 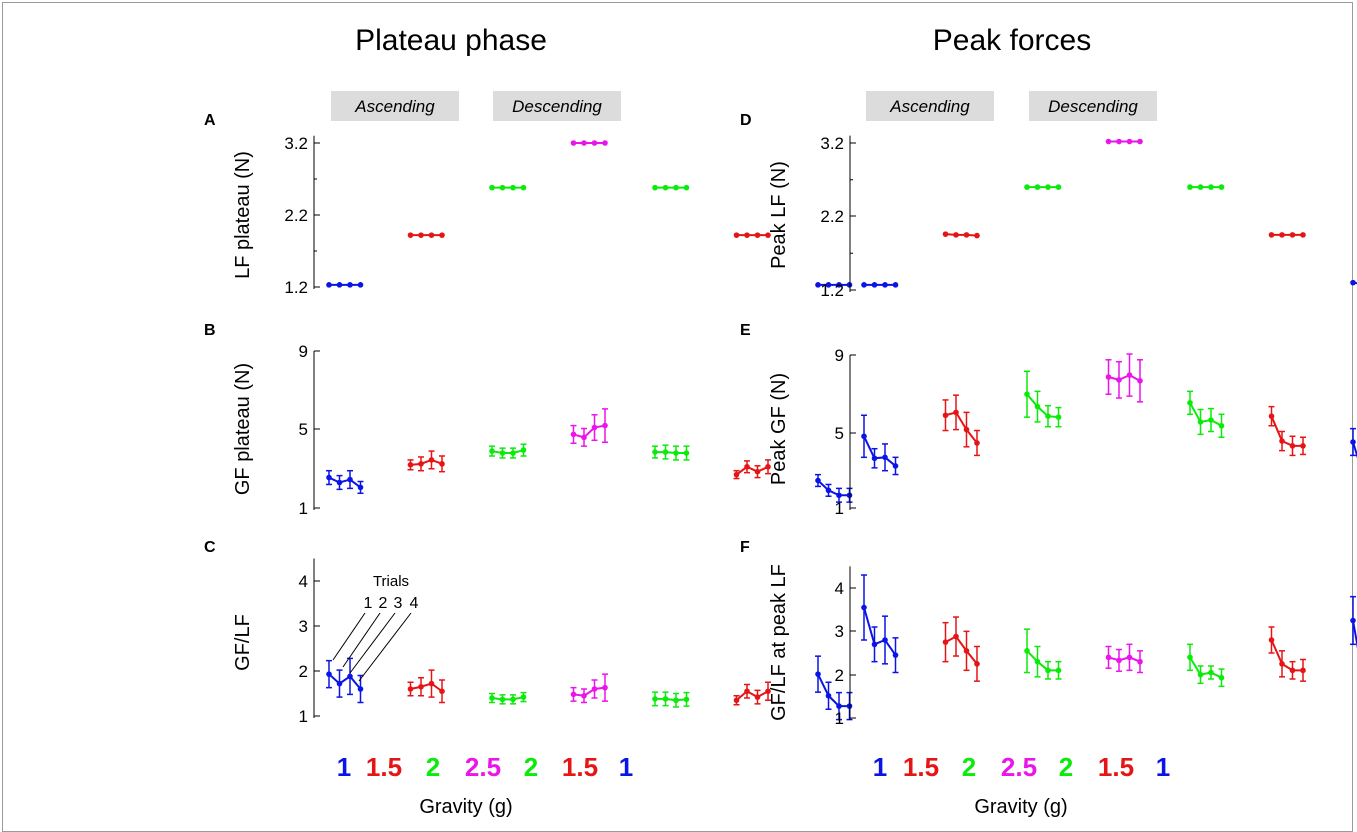 I want to click on y-tick-label: 2.2, so click(x=832, y=216).